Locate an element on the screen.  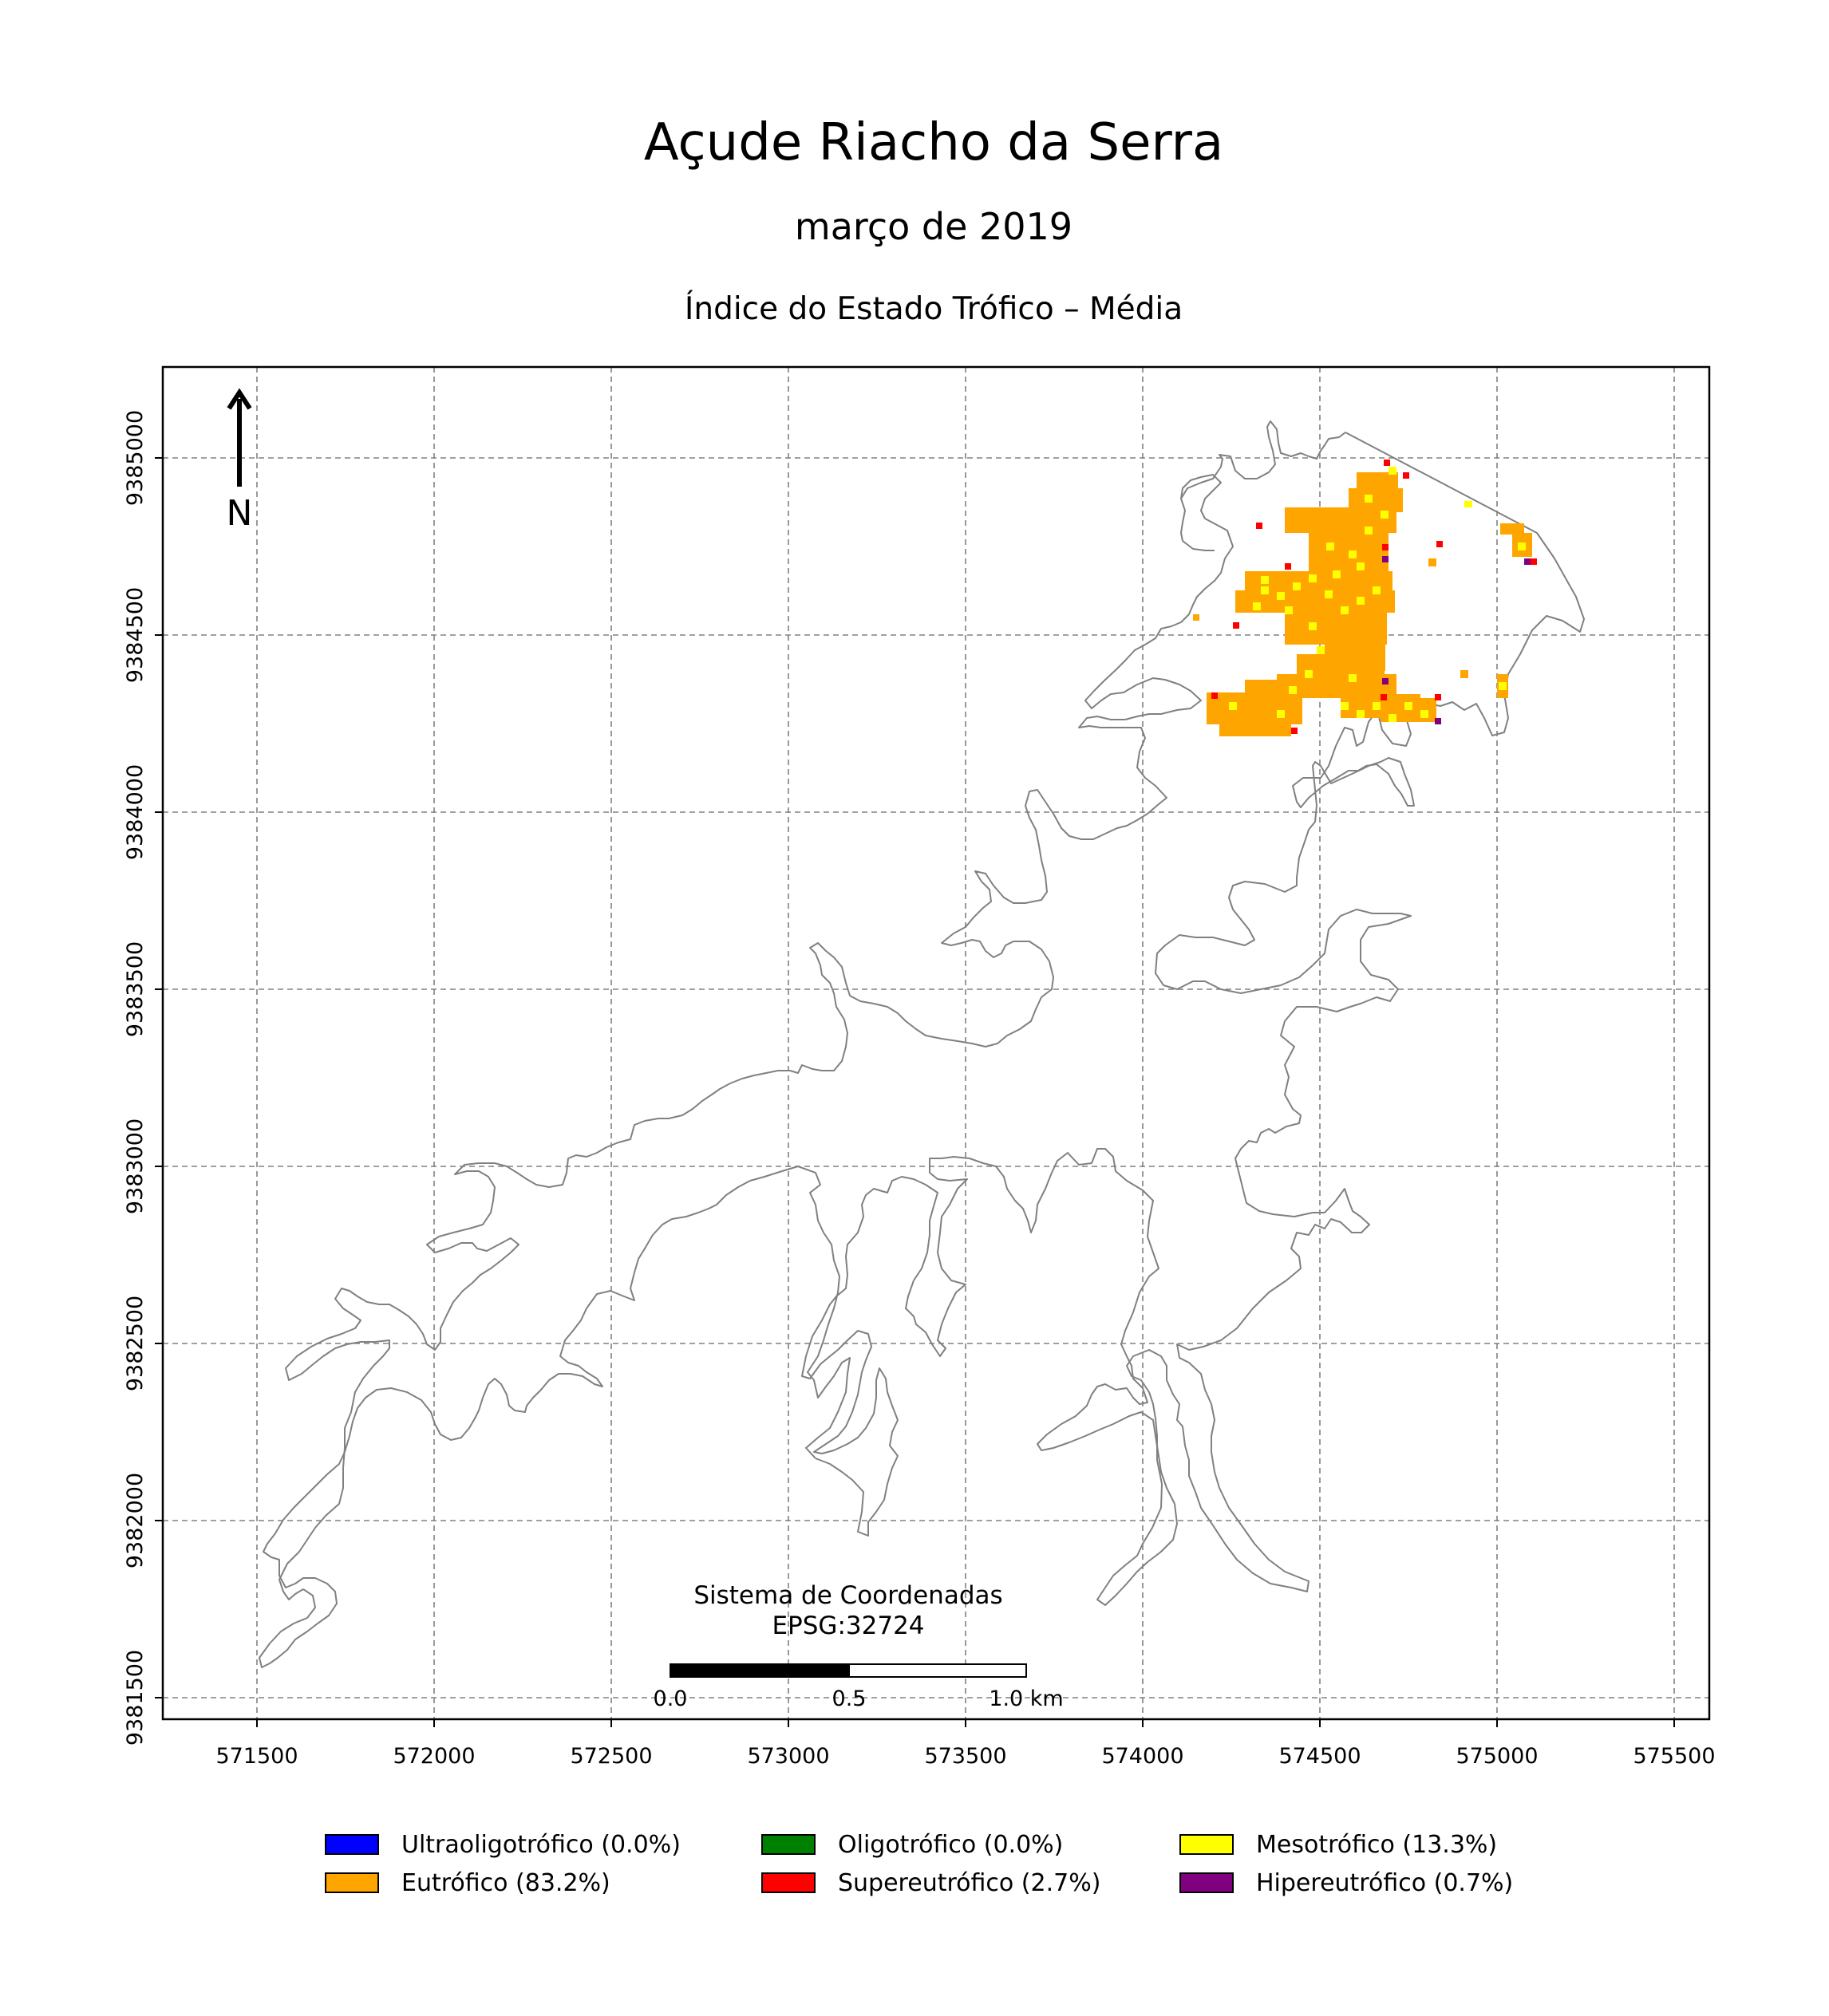
y-tick-label: 9382000 is located at coordinates (135, 1521).